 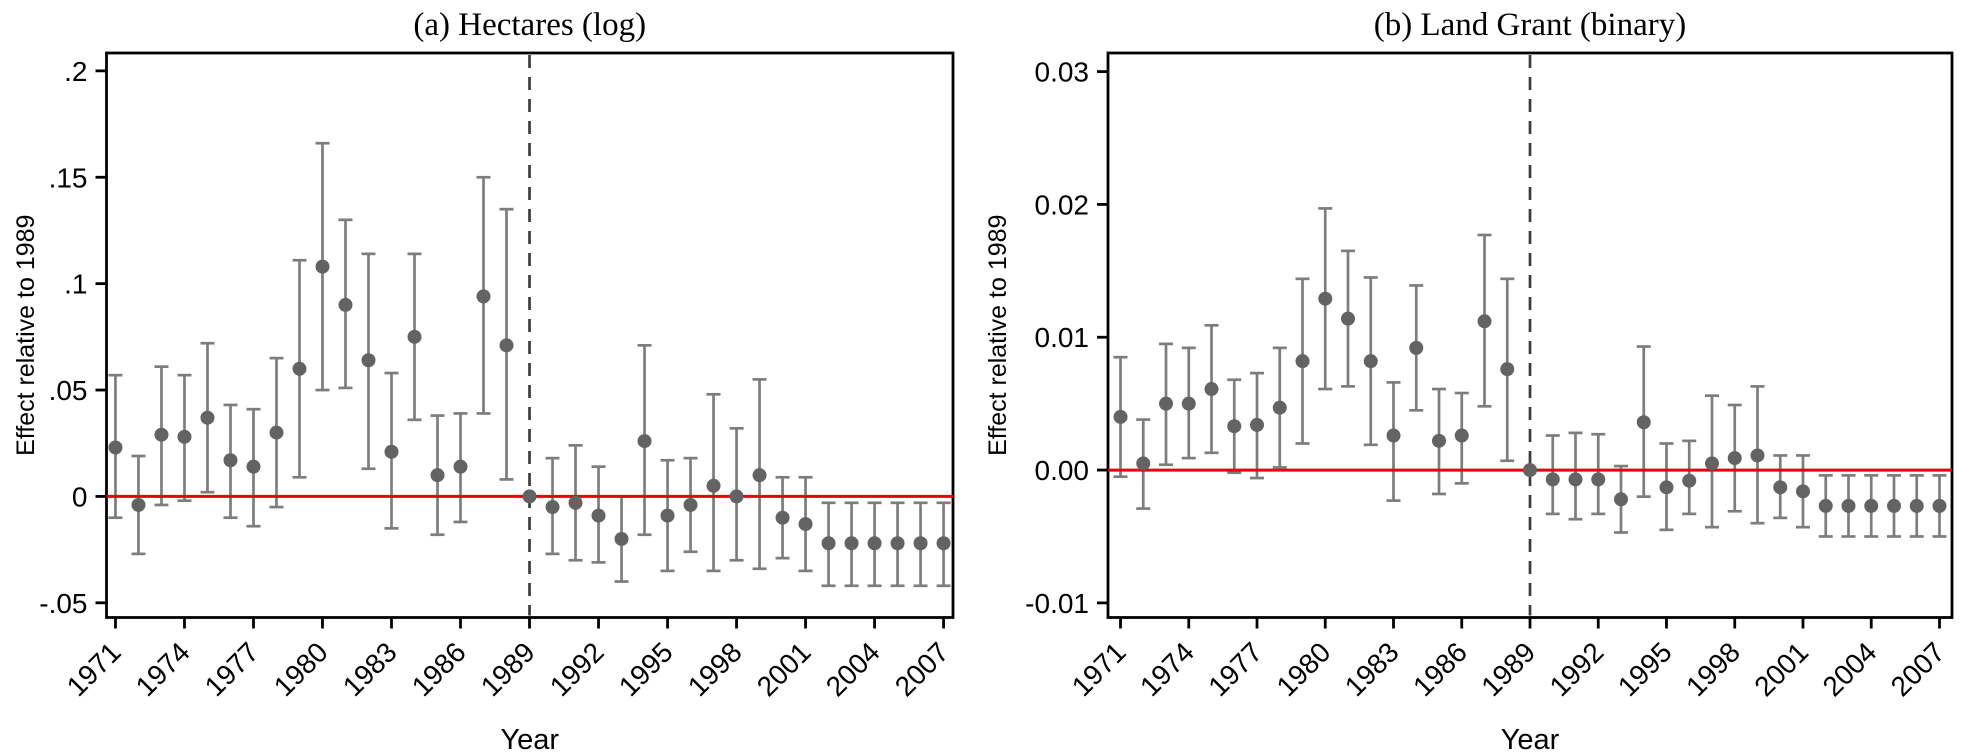 What do you see at coordinates (508, 669) in the screenshot?
I see `x-tick-label: 1989` at bounding box center [508, 669].